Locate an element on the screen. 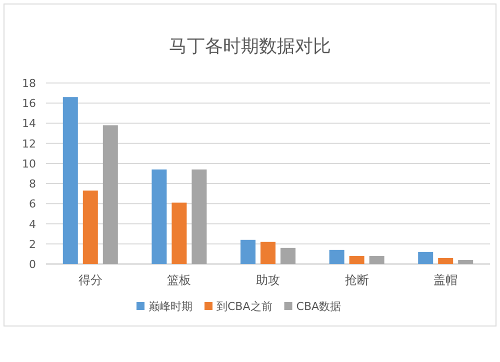 The width and height of the screenshot is (500, 362). y-tick-label: 10 is located at coordinates (29, 163).